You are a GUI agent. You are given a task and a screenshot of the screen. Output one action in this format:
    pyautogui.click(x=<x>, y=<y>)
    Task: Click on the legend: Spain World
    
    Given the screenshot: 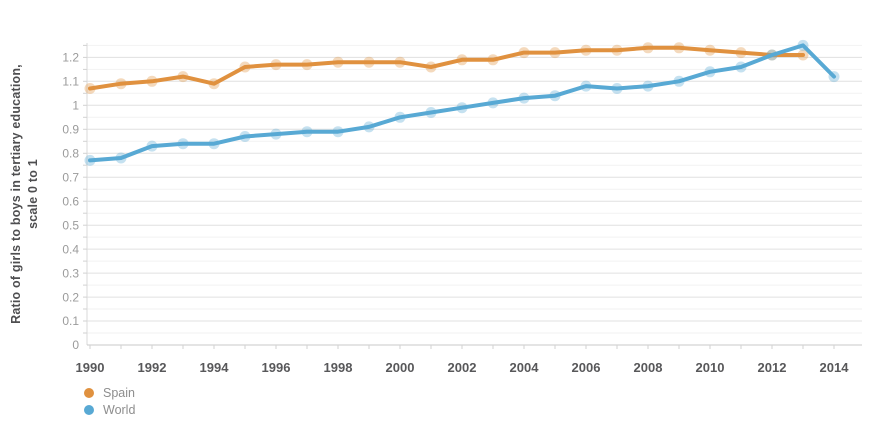 What is the action you would take?
    pyautogui.click(x=109, y=401)
    